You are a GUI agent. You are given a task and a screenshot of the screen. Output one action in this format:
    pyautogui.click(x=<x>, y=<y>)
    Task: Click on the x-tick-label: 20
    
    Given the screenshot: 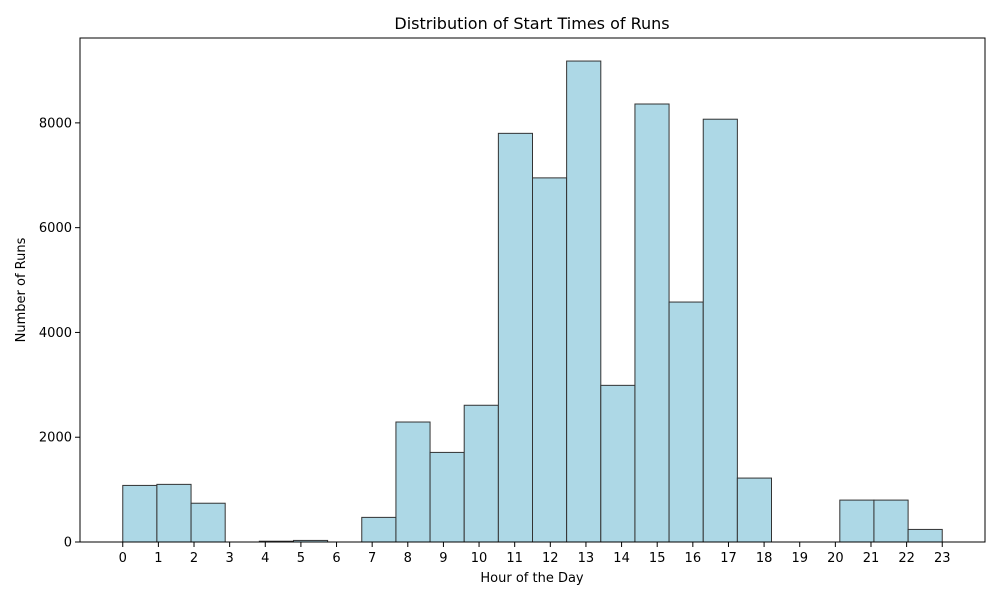 What is the action you would take?
    pyautogui.click(x=835, y=558)
    